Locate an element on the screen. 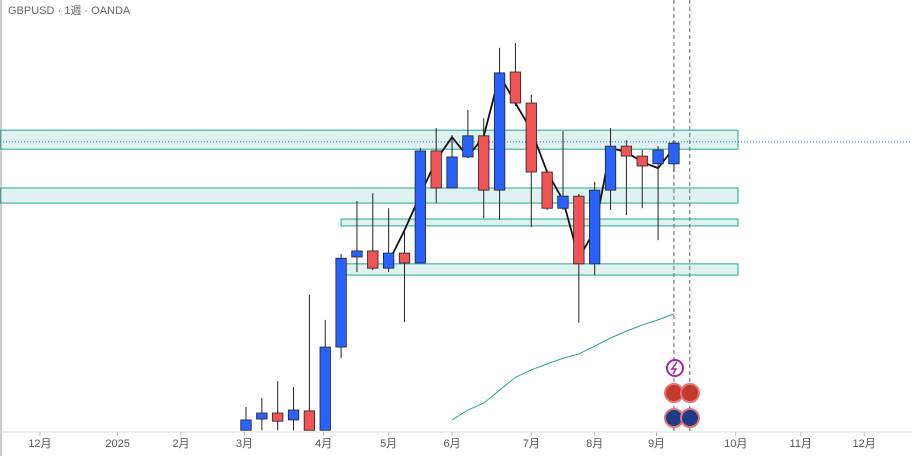 This screenshot has width=912, height=456. x-tick-label: 7月 is located at coordinates (531, 444).